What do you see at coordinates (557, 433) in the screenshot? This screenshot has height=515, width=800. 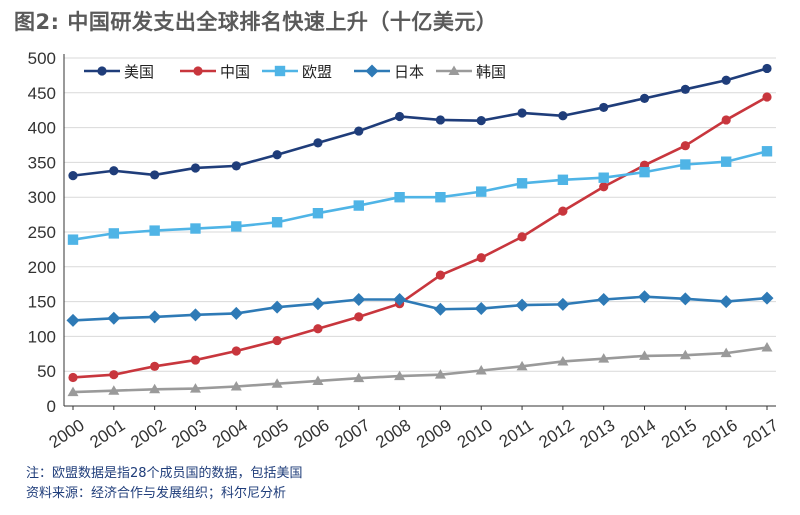 I see `x-tick-label: 2012` at bounding box center [557, 433].